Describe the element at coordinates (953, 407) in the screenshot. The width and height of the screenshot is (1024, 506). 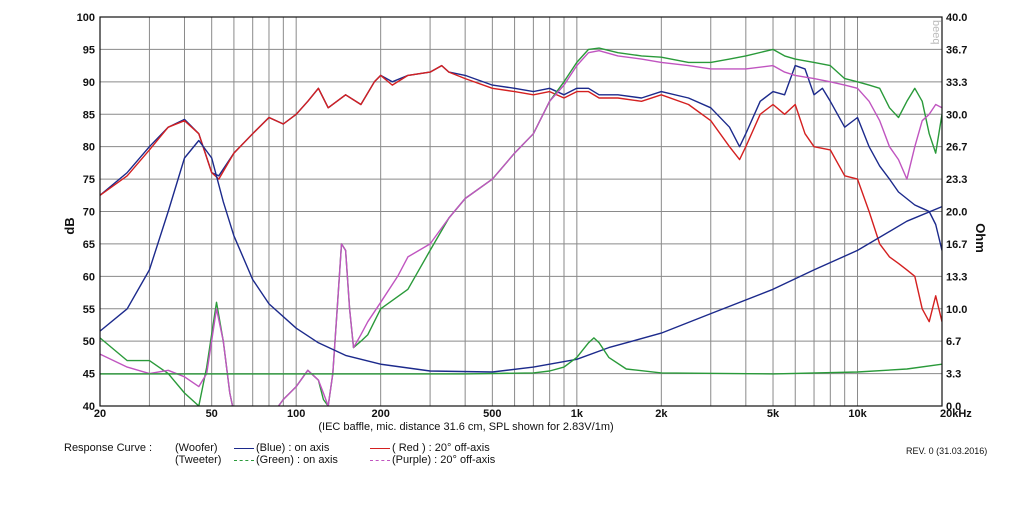
I see `y-right-tick-label: 0.0` at that location.